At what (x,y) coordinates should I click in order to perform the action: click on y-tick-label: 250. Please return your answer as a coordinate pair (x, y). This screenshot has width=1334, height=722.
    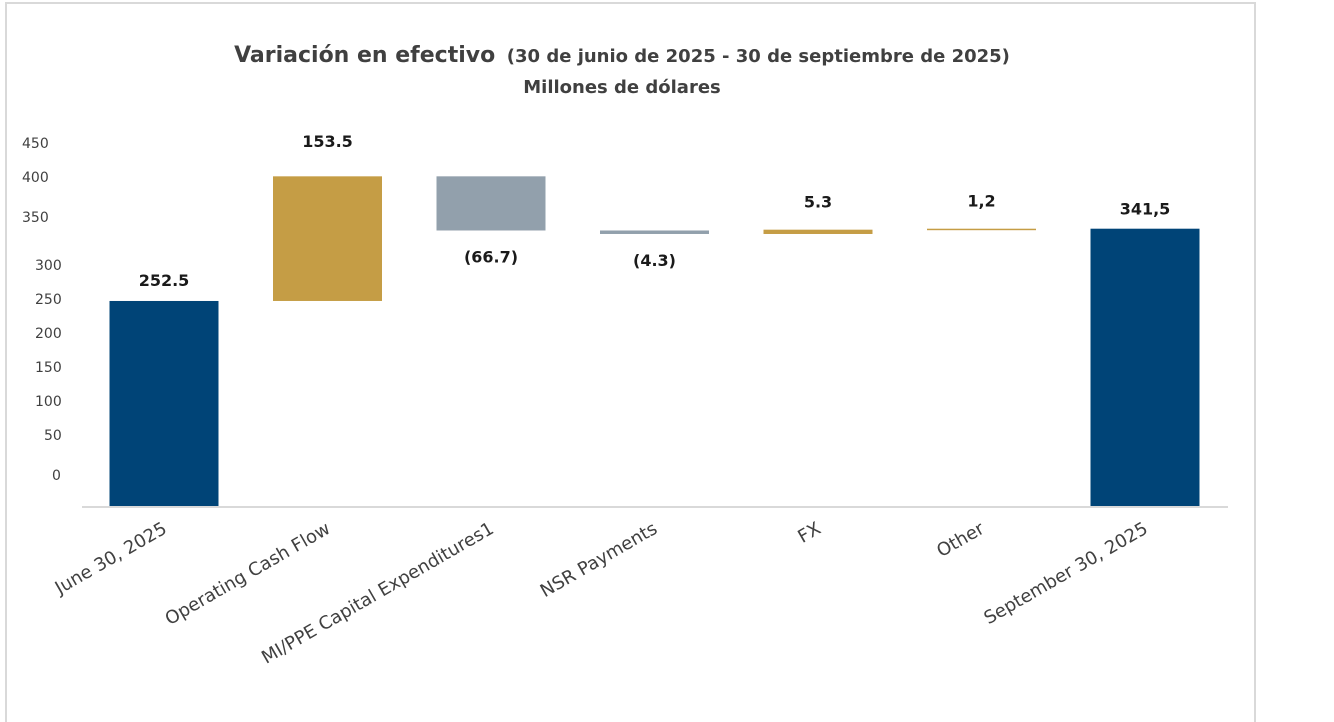
    Looking at the image, I should click on (48, 300).